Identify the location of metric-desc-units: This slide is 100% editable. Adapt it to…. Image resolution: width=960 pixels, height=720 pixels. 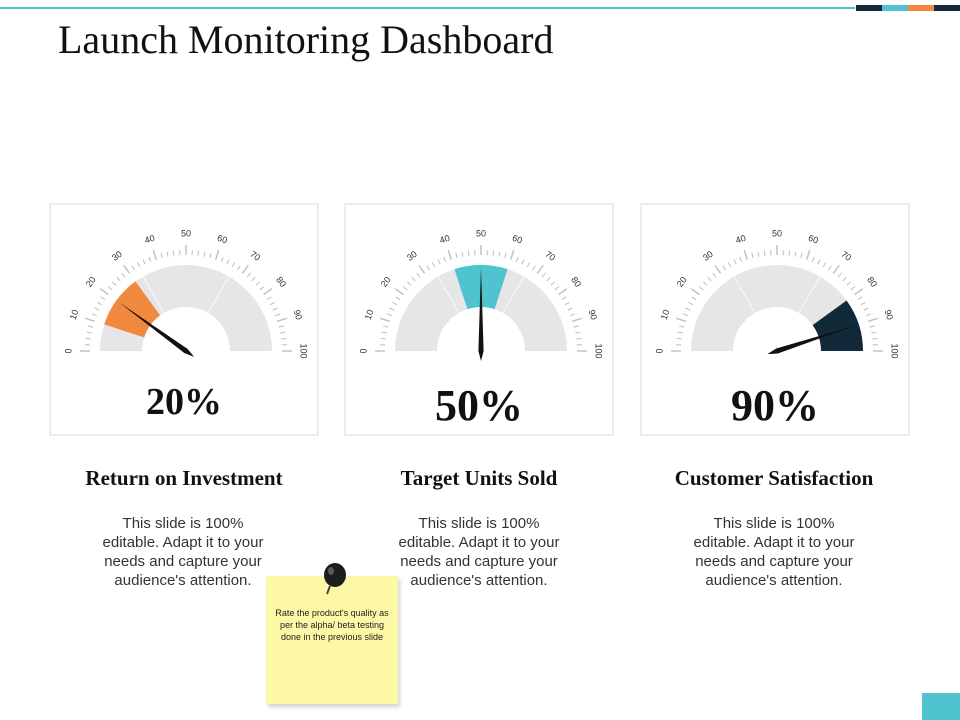
(479, 552).